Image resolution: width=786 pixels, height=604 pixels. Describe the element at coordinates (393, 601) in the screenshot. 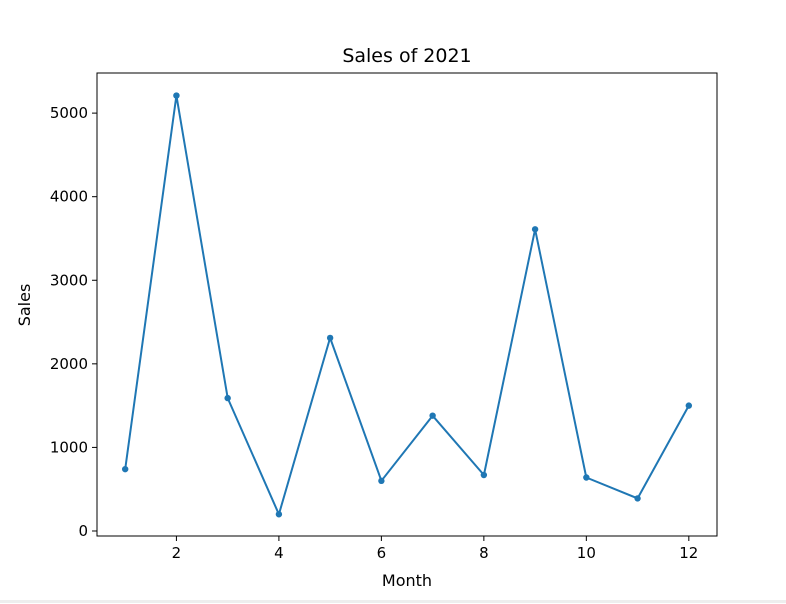

I see `bottom-edge-strip` at that location.